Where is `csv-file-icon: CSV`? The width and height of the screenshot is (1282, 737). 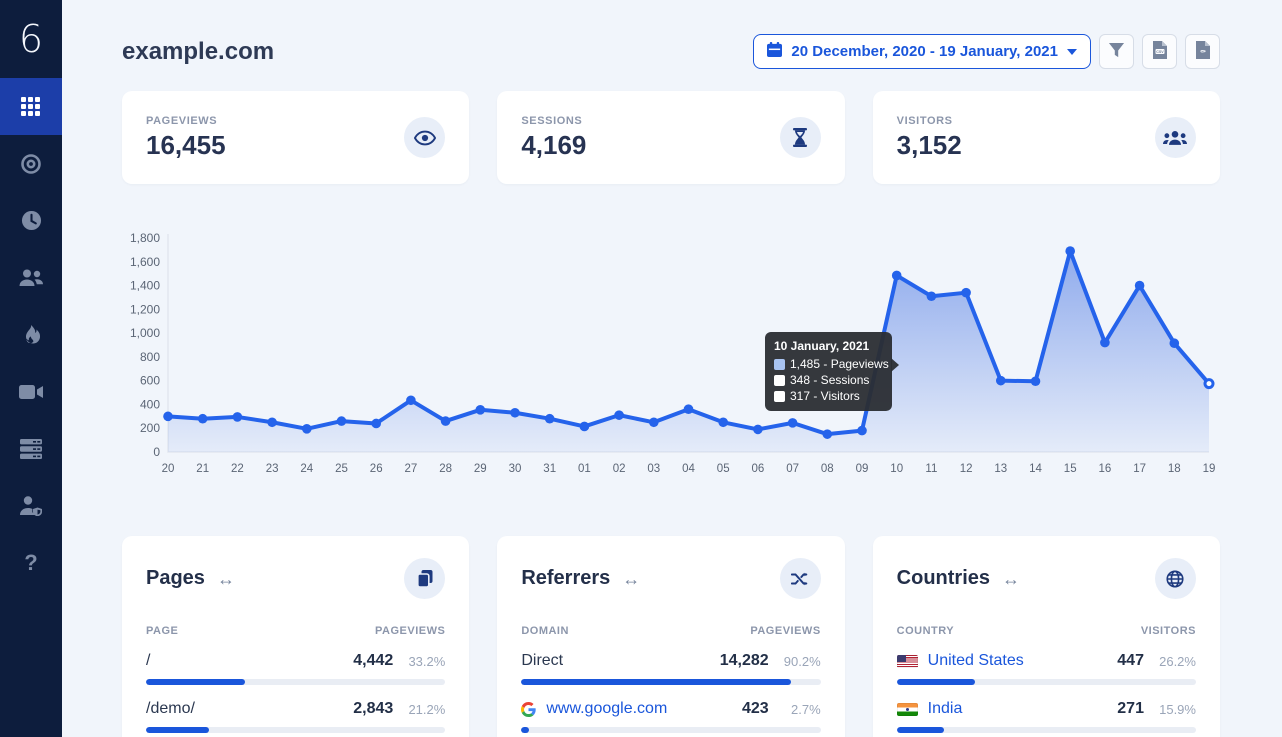
csv-file-icon: CSV is located at coordinates (1160, 51).